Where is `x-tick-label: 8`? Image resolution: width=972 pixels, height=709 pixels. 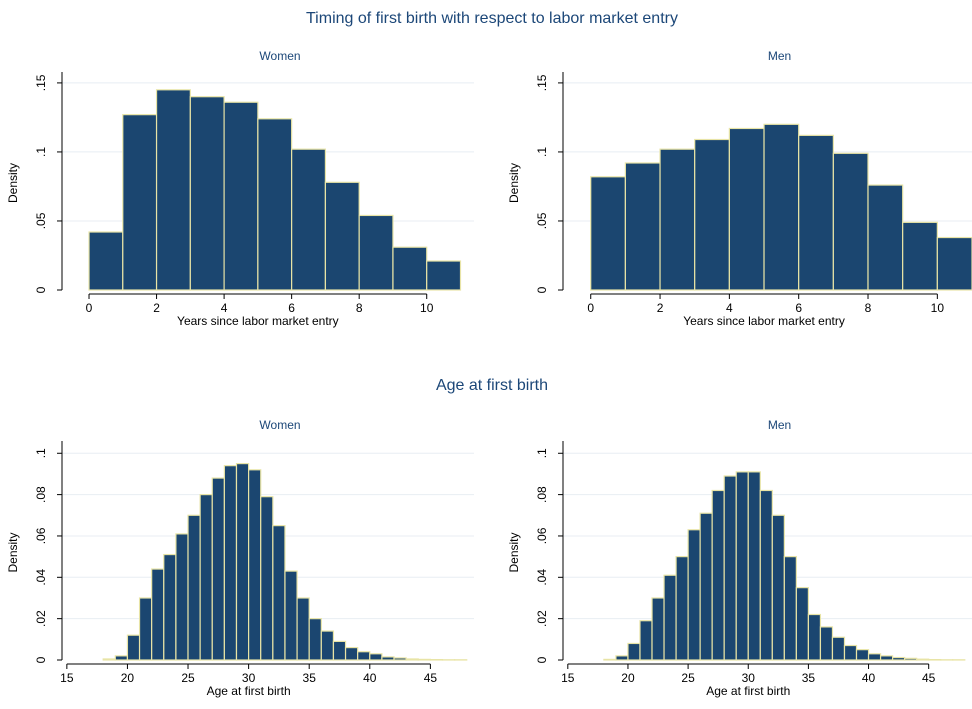 x-tick-label: 8 is located at coordinates (359, 308).